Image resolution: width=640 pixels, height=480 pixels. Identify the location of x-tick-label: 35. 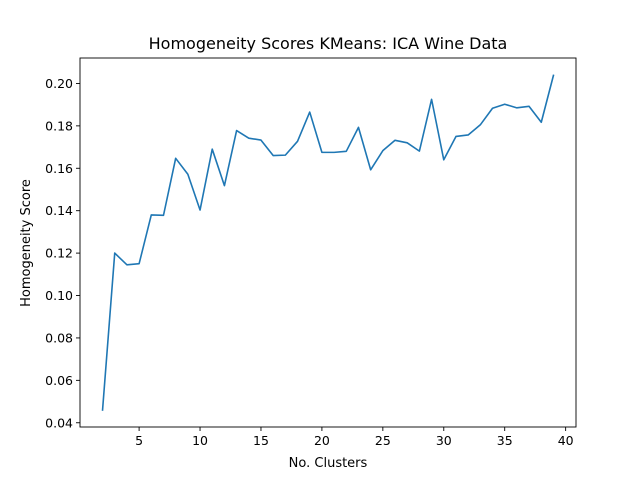
(505, 440).